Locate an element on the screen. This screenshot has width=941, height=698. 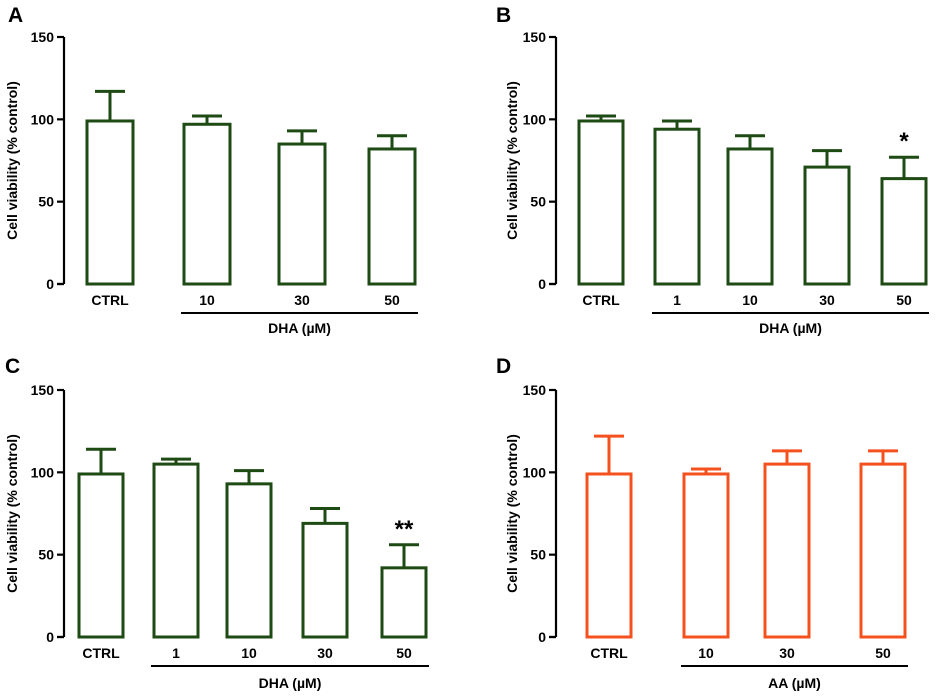
group-label: AA (µM) is located at coordinates (794, 683).